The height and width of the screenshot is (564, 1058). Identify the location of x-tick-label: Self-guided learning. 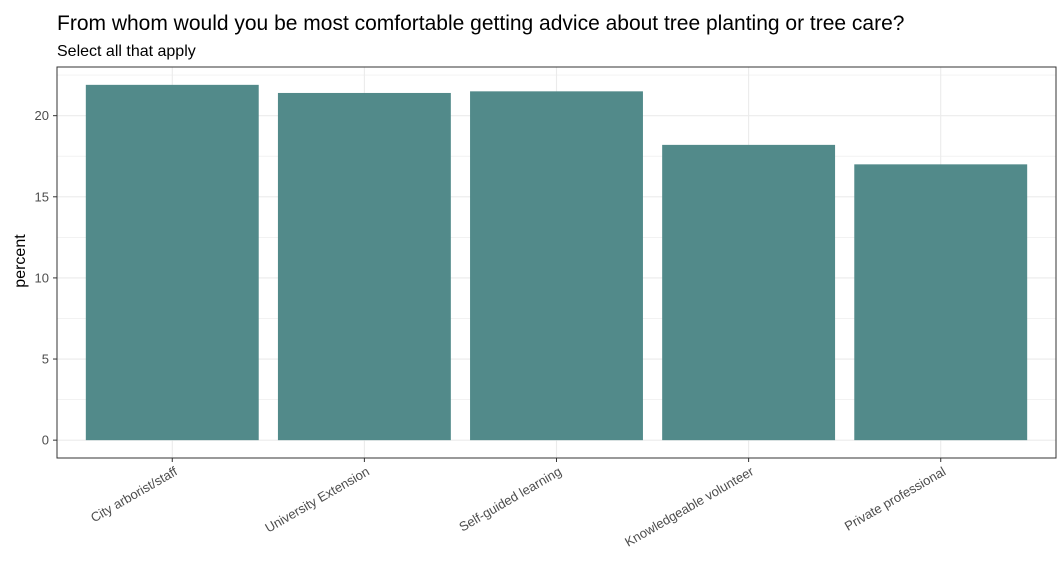
(510, 499).